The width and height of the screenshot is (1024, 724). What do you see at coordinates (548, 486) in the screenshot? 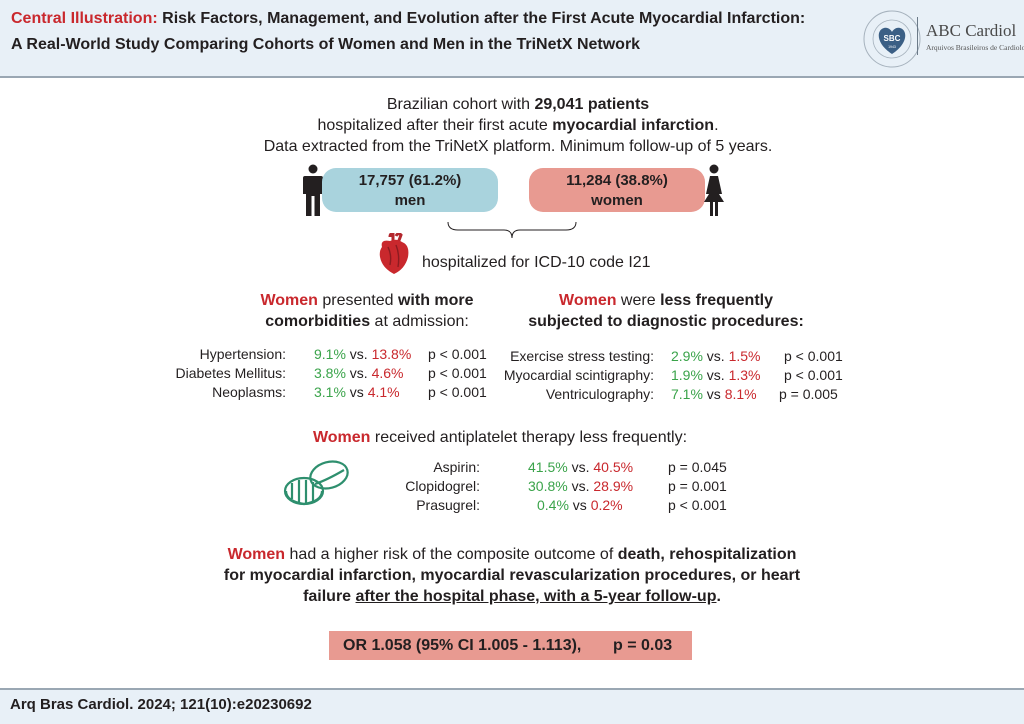
I see `women-value: 30.8%` at bounding box center [548, 486].